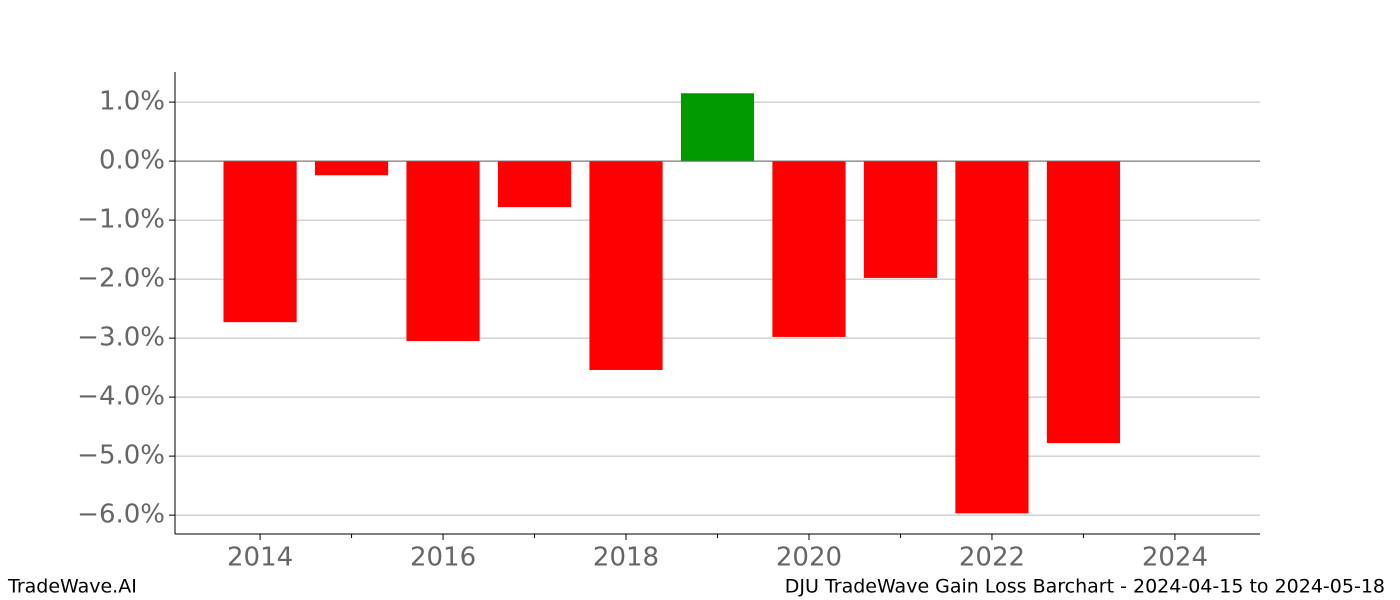 The width and height of the screenshot is (1400, 600). What do you see at coordinates (260, 558) in the screenshot?
I see `x-tick-label: 2014` at bounding box center [260, 558].